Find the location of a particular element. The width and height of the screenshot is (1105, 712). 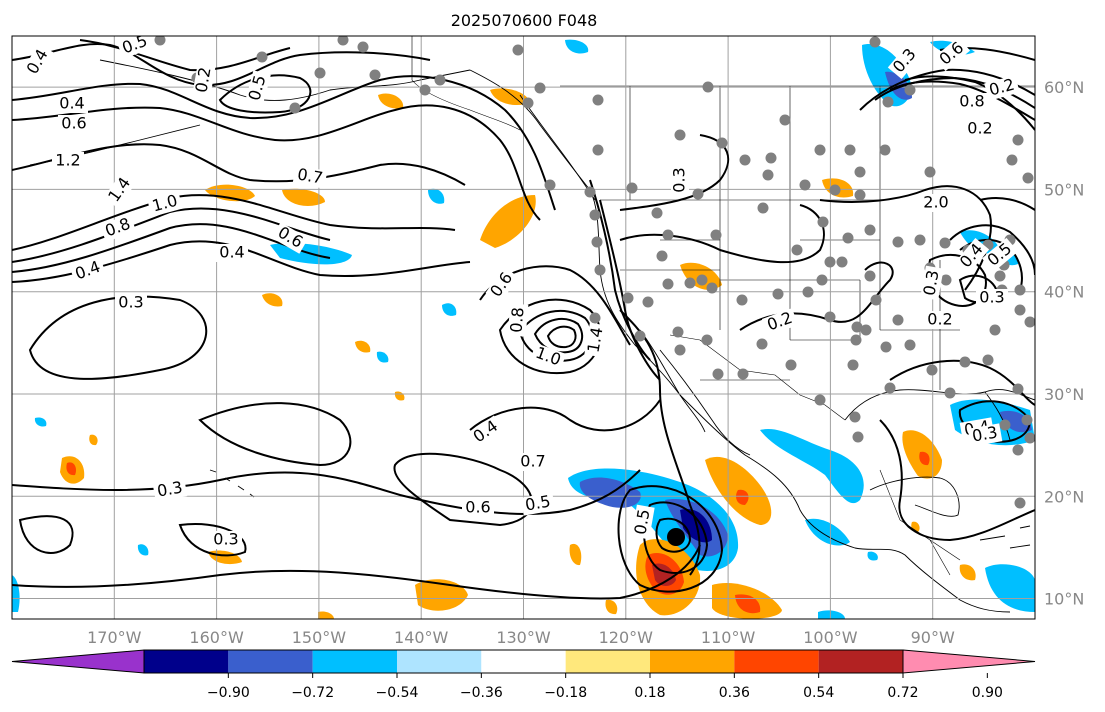

hawaii-islands is located at coordinates (232, 483).